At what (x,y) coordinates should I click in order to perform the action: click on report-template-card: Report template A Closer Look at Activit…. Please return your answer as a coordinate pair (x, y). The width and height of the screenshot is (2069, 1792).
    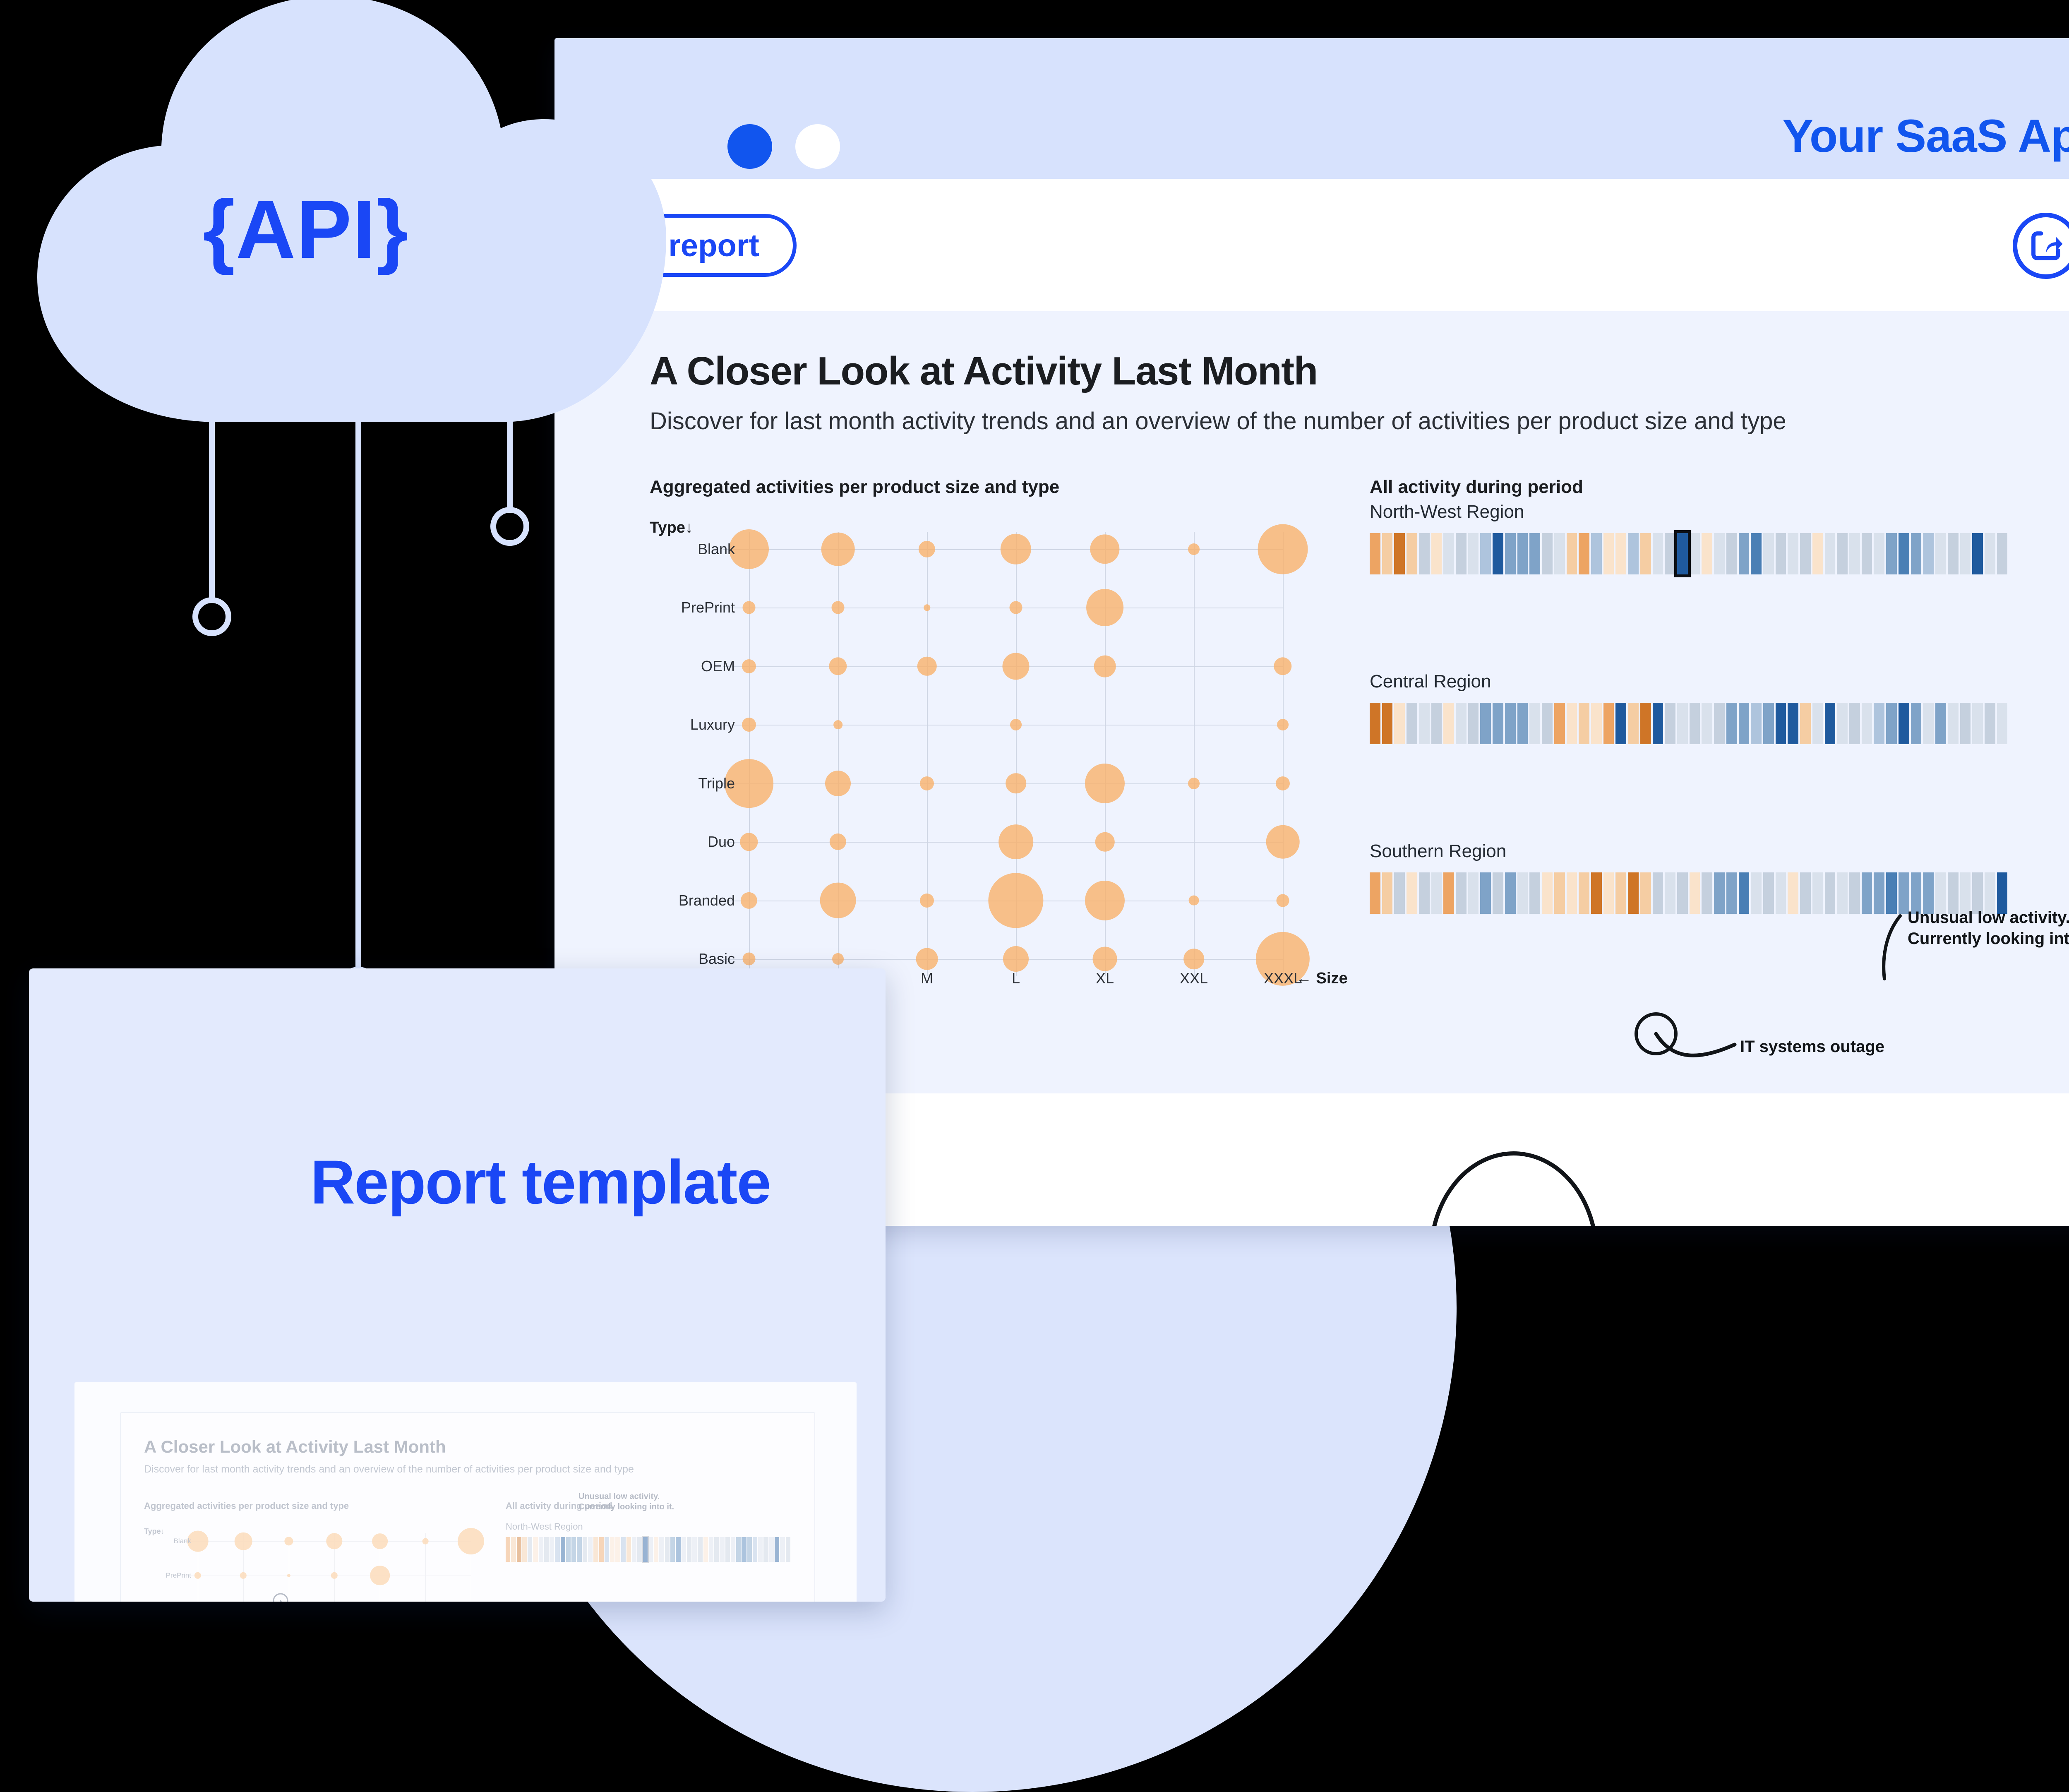
    Looking at the image, I should click on (457, 1285).